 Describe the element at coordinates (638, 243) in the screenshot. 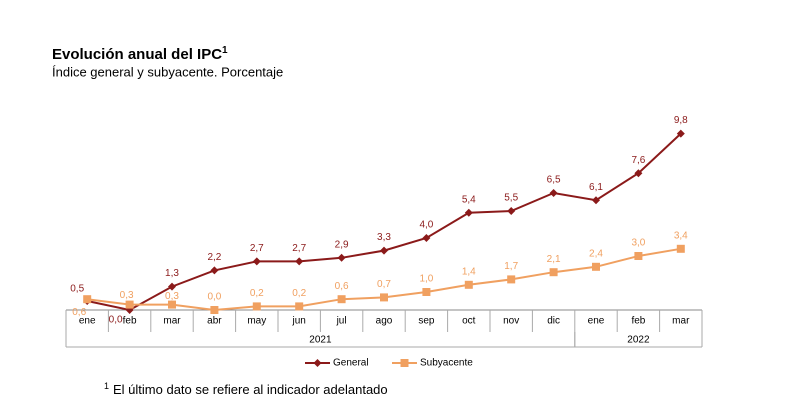

I see `data-label: 3,0` at that location.